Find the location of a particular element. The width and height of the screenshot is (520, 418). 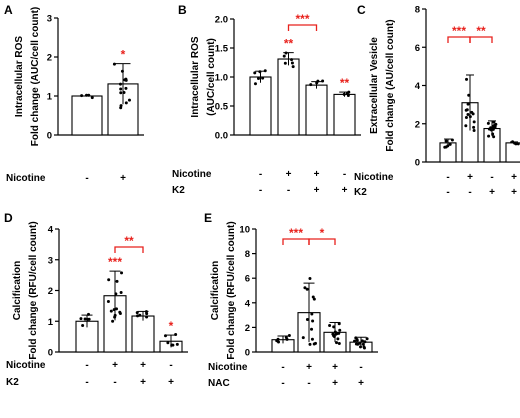

y-tick-label: 1 is located at coordinates (50, 97).